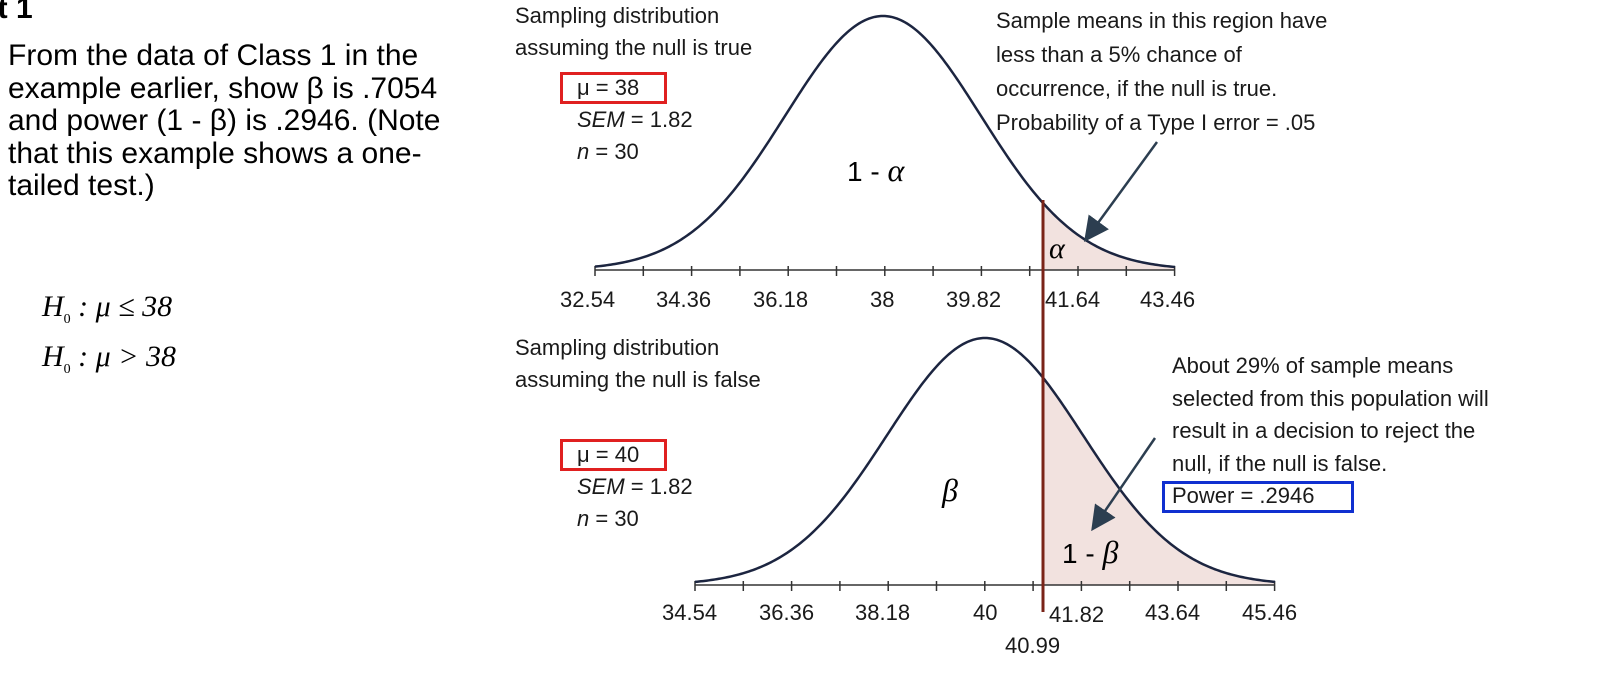 The width and height of the screenshot is (1608, 692). I want to click on alpha-region-shade, so click(1109, 236).